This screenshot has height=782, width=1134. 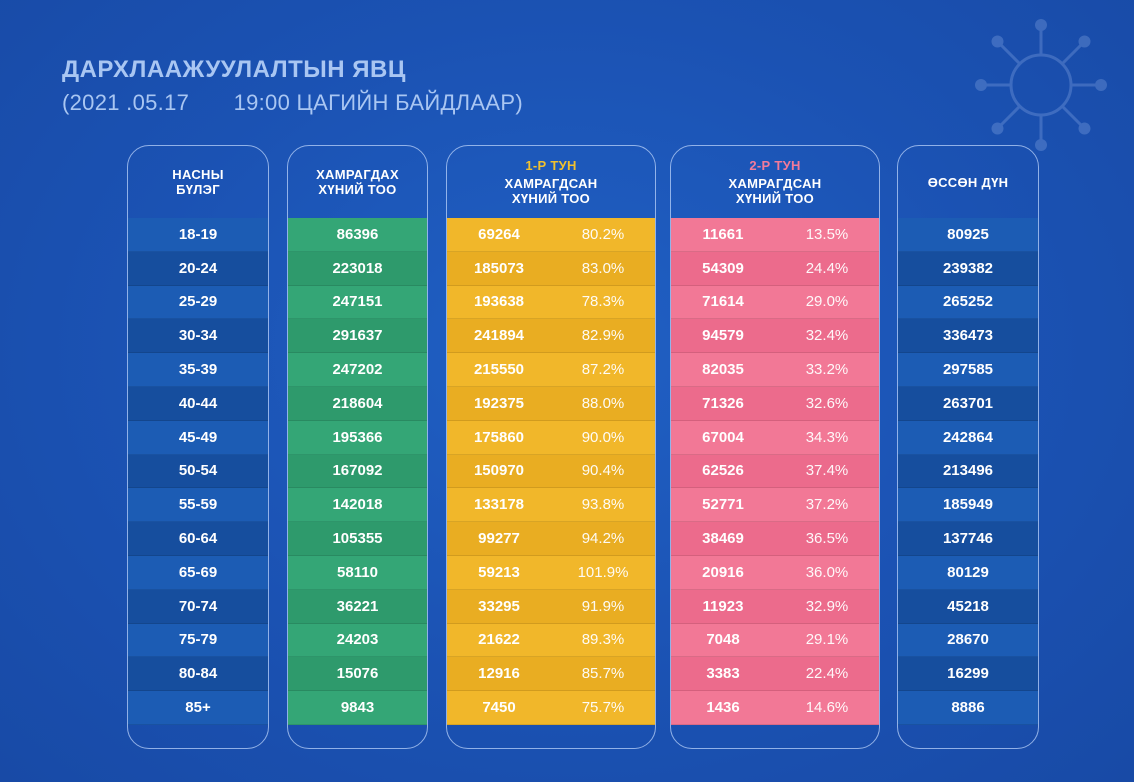 What do you see at coordinates (968, 268) in the screenshot?
I see `cumulative-total-cell: 239382` at bounding box center [968, 268].